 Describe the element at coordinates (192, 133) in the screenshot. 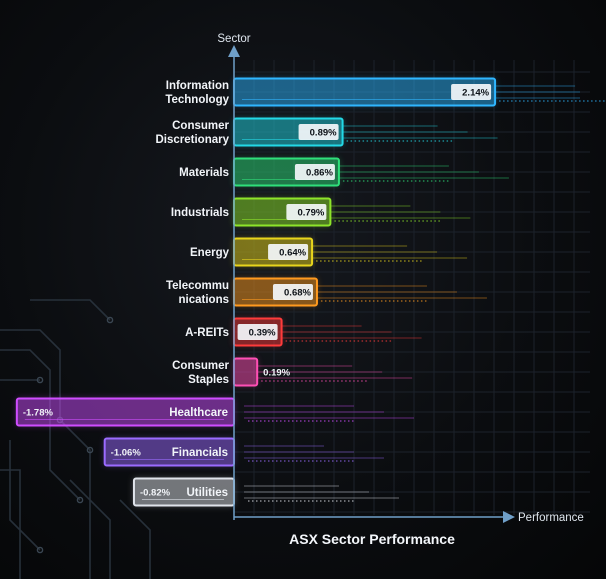

I see `category-label: Consumer Discretionary` at that location.